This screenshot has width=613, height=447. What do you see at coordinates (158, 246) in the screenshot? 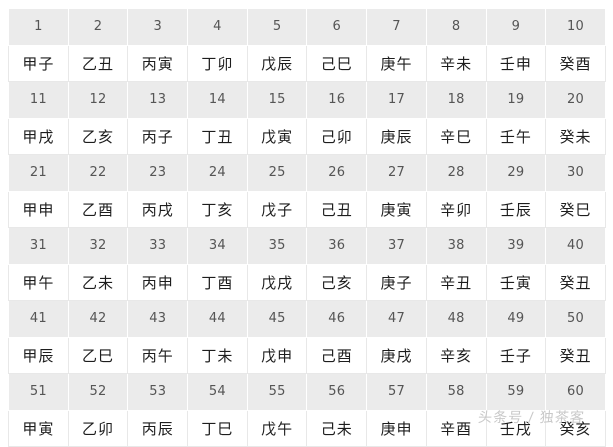
I see `index-cell: 33` at bounding box center [158, 246].